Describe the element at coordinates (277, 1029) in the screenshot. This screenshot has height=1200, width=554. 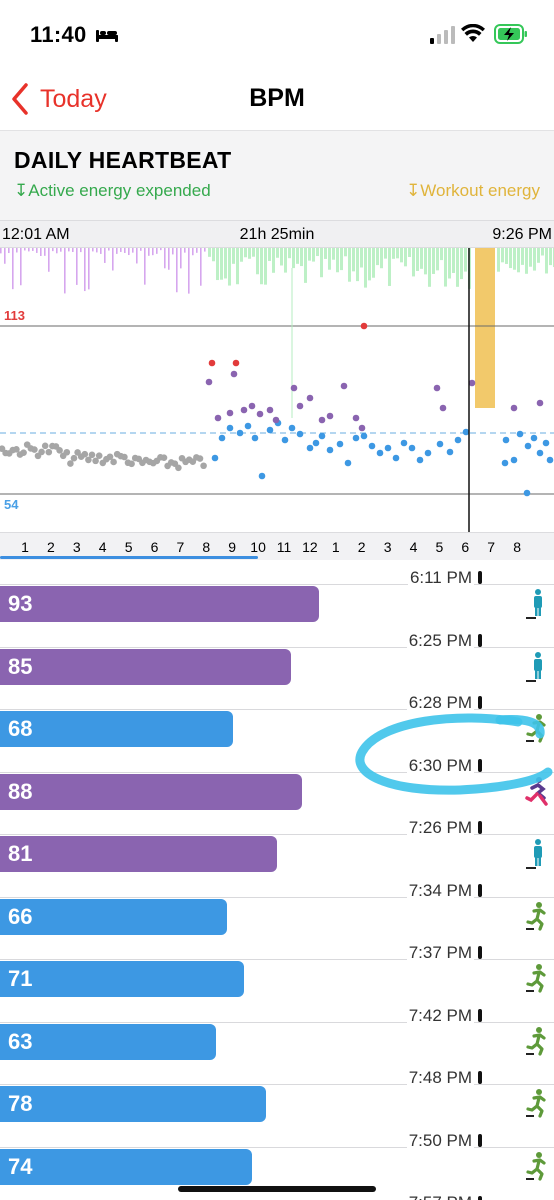
I see `list-item: 7:42 PM 63` at that location.